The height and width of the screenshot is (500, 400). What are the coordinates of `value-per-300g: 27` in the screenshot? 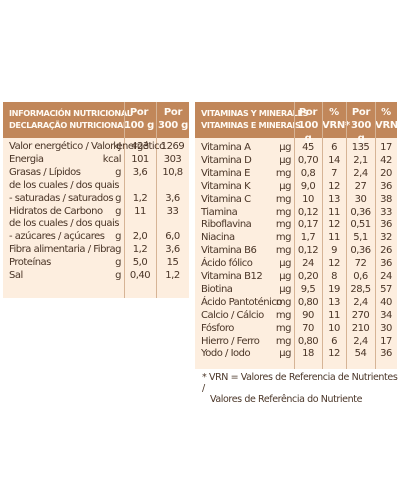 It's located at (360, 186).